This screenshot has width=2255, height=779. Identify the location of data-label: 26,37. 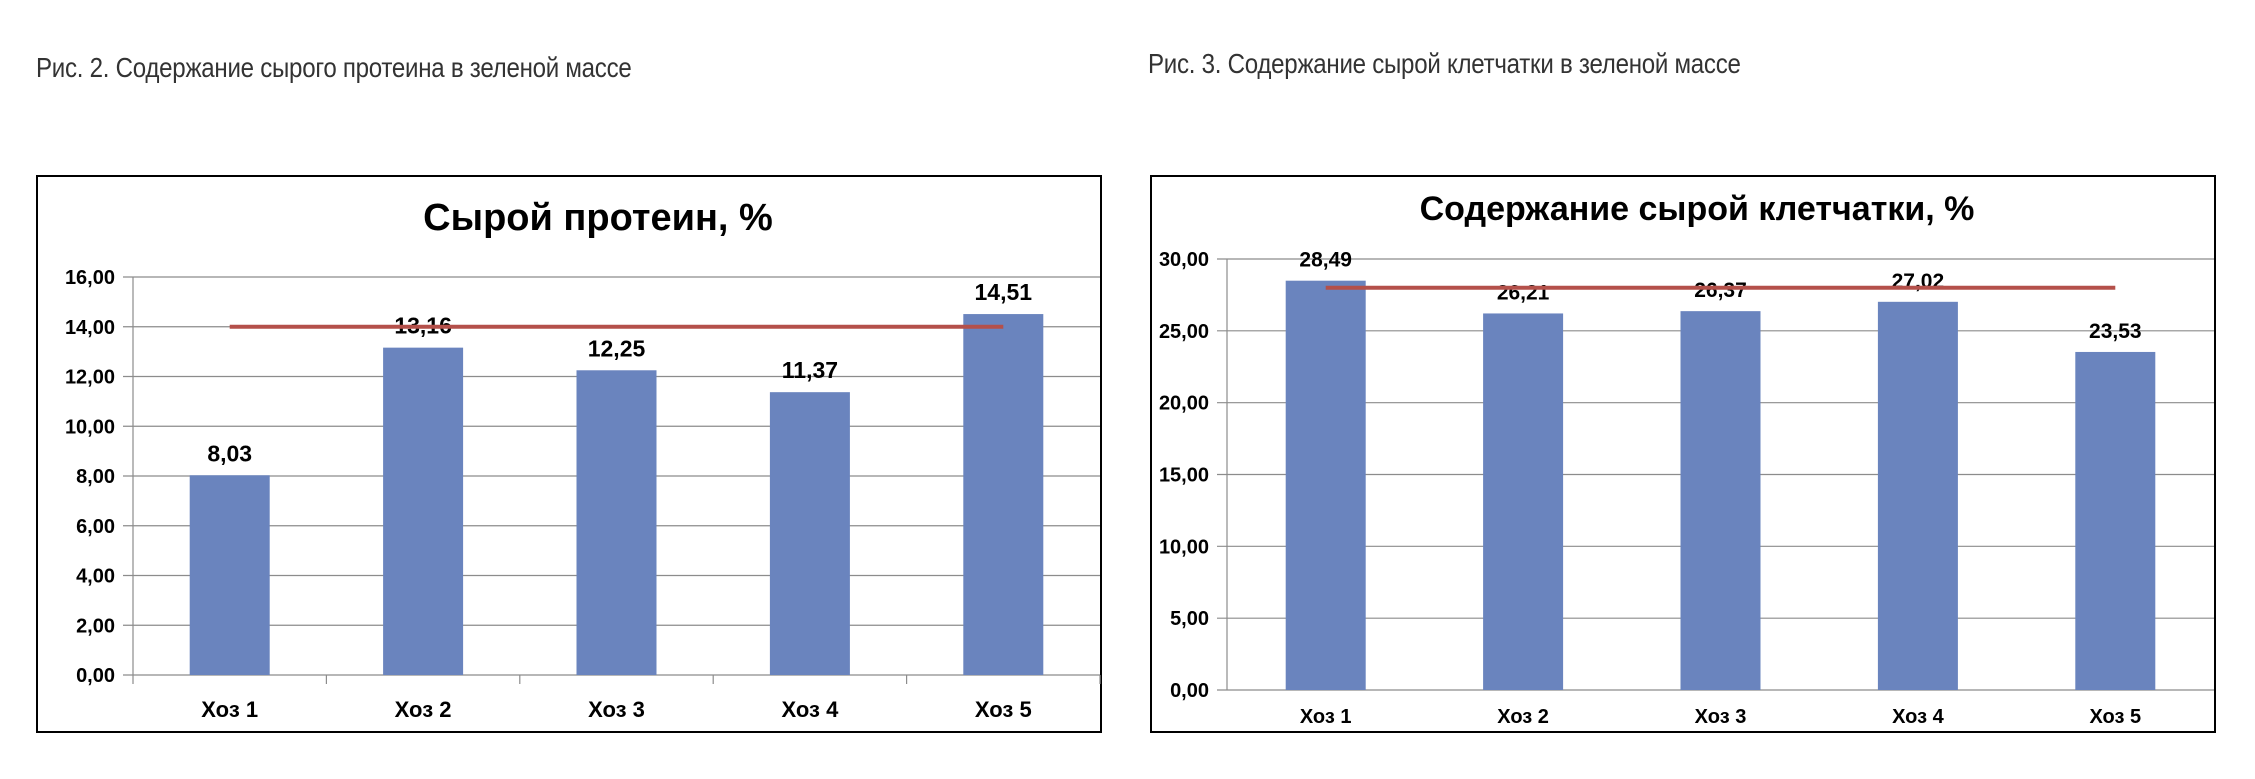
(1720, 290).